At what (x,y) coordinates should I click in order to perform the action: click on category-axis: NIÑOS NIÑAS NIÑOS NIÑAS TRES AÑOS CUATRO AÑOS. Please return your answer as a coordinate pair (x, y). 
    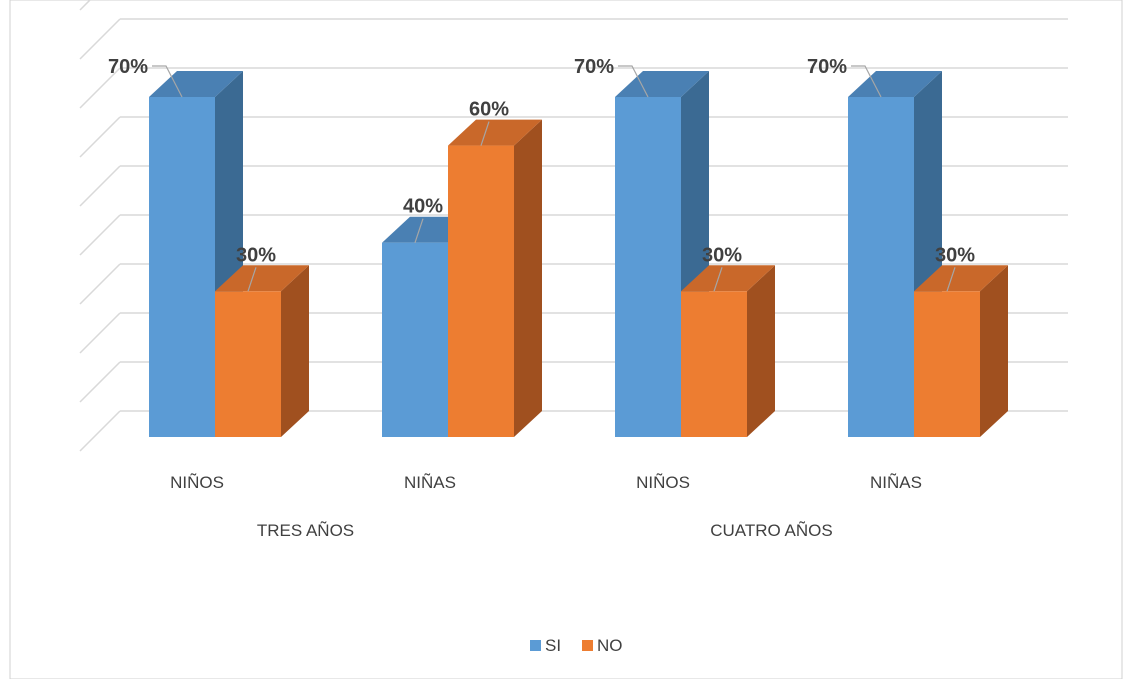
    Looking at the image, I should click on (546, 506).